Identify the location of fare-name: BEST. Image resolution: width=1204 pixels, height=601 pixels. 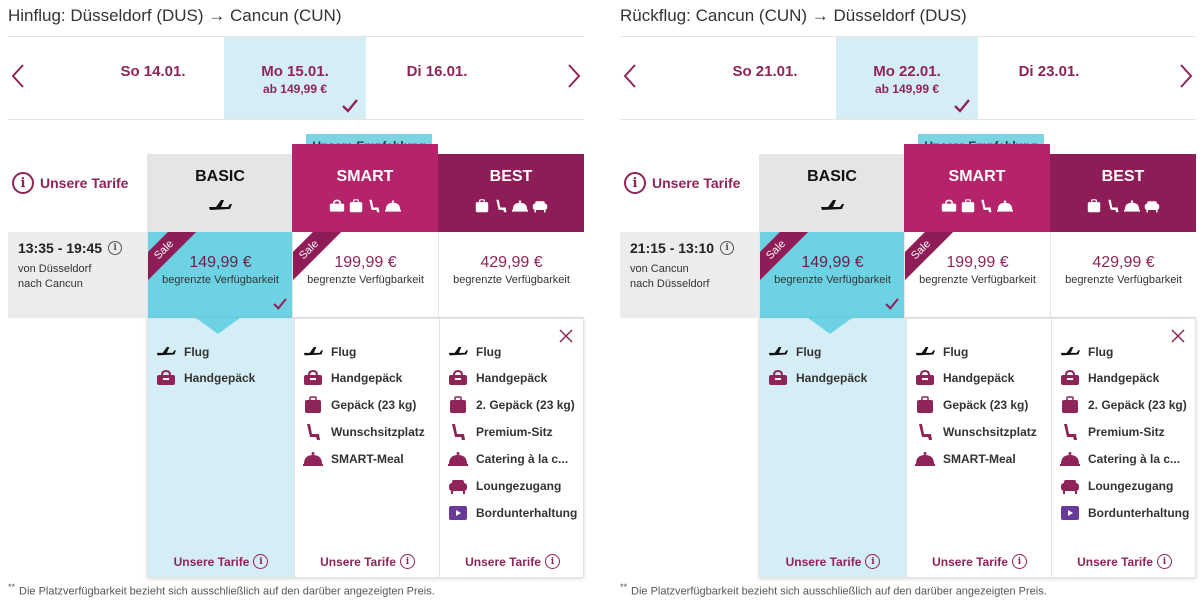
(511, 176).